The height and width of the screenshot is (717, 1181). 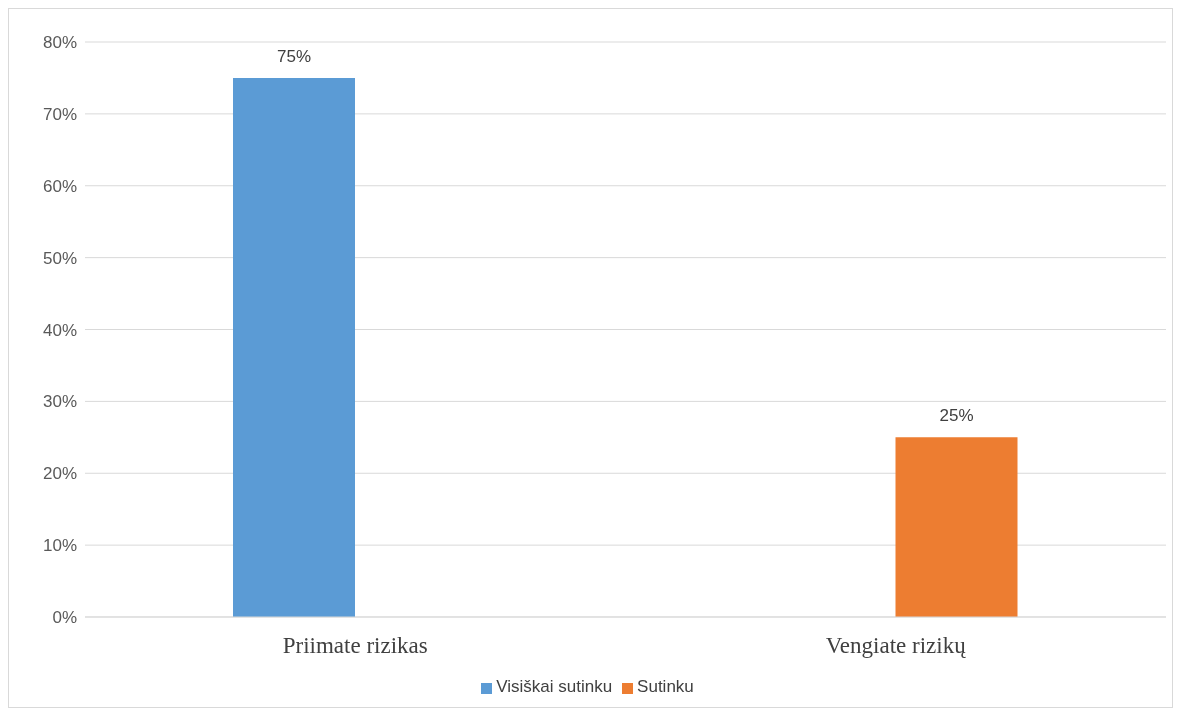 What do you see at coordinates (355, 646) in the screenshot?
I see `x-tick-label: Priimate rizikas` at bounding box center [355, 646].